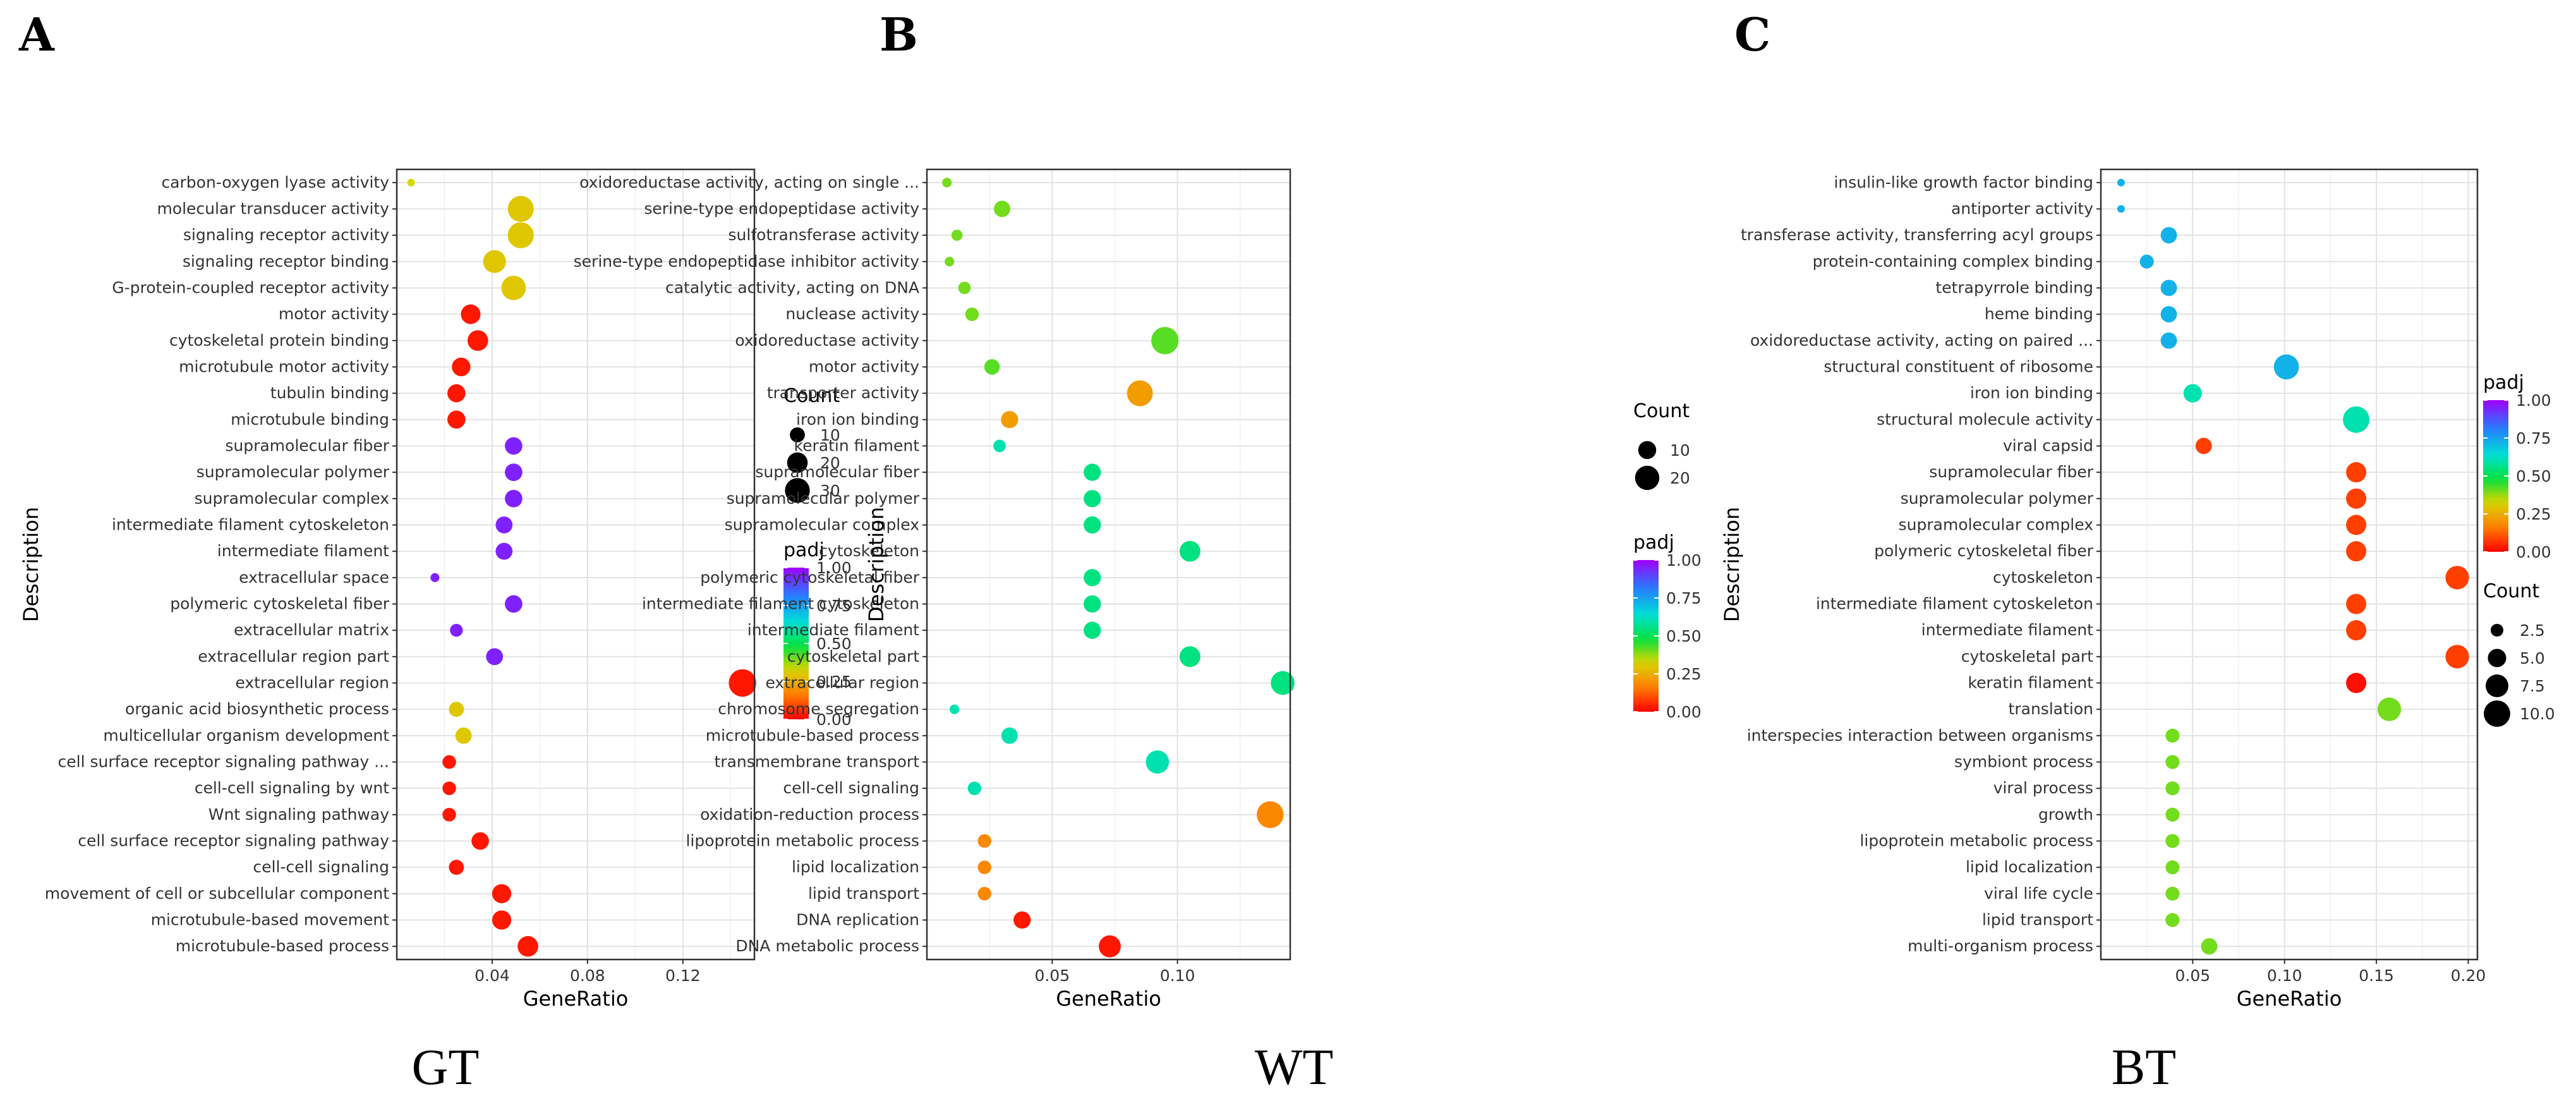 This screenshot has height=1103, width=2576. What do you see at coordinates (2144, 1067) in the screenshot?
I see `group-label: BT` at bounding box center [2144, 1067].